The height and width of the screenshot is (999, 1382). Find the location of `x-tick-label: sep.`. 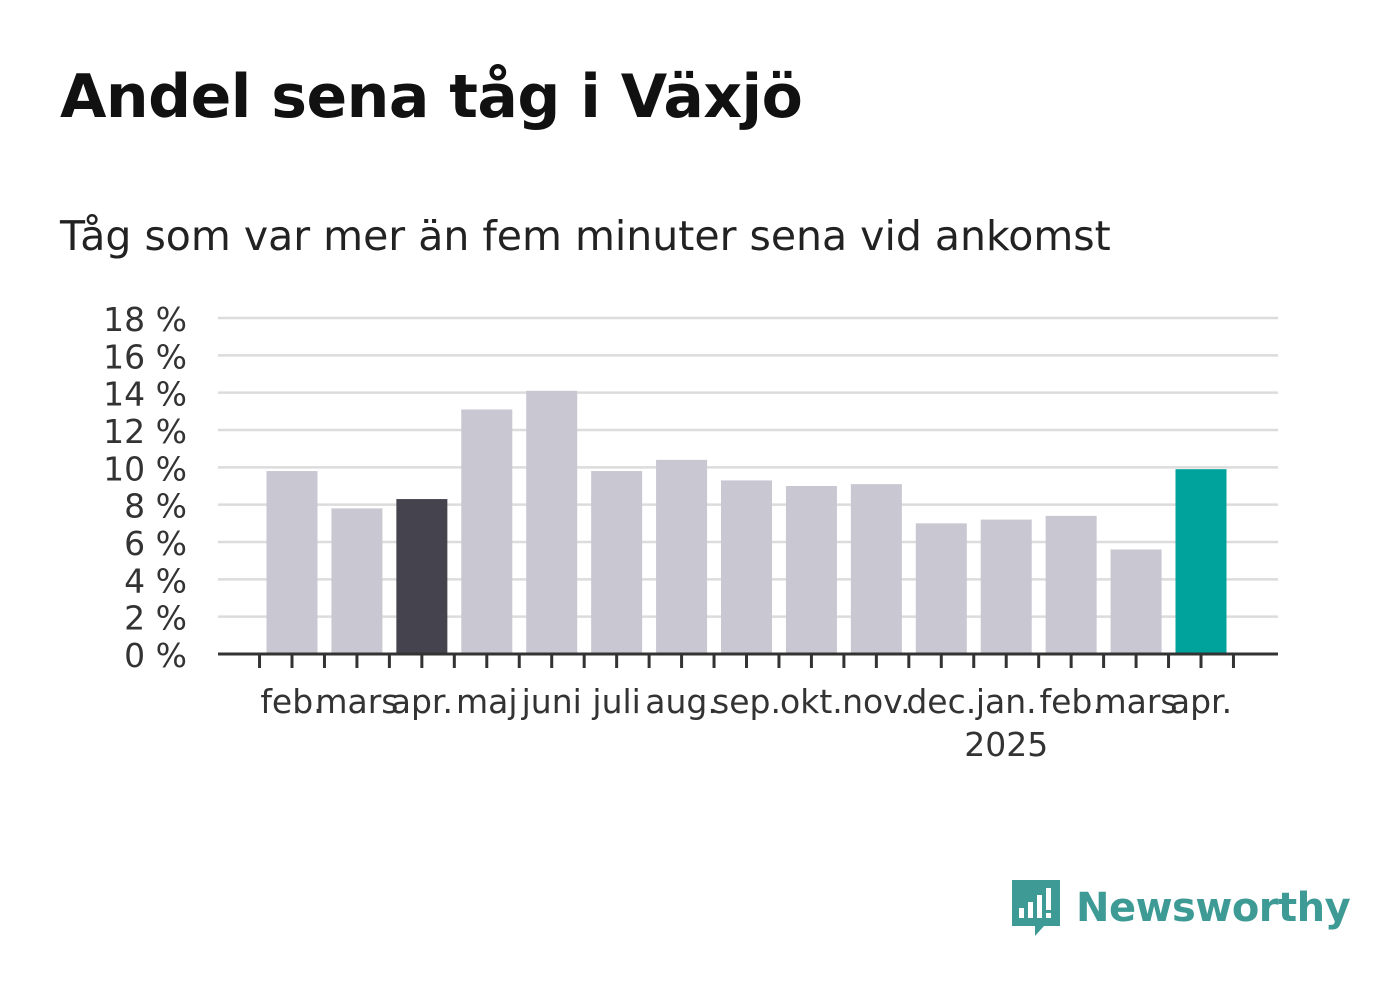

x-tick-label: sep. is located at coordinates (746, 701).